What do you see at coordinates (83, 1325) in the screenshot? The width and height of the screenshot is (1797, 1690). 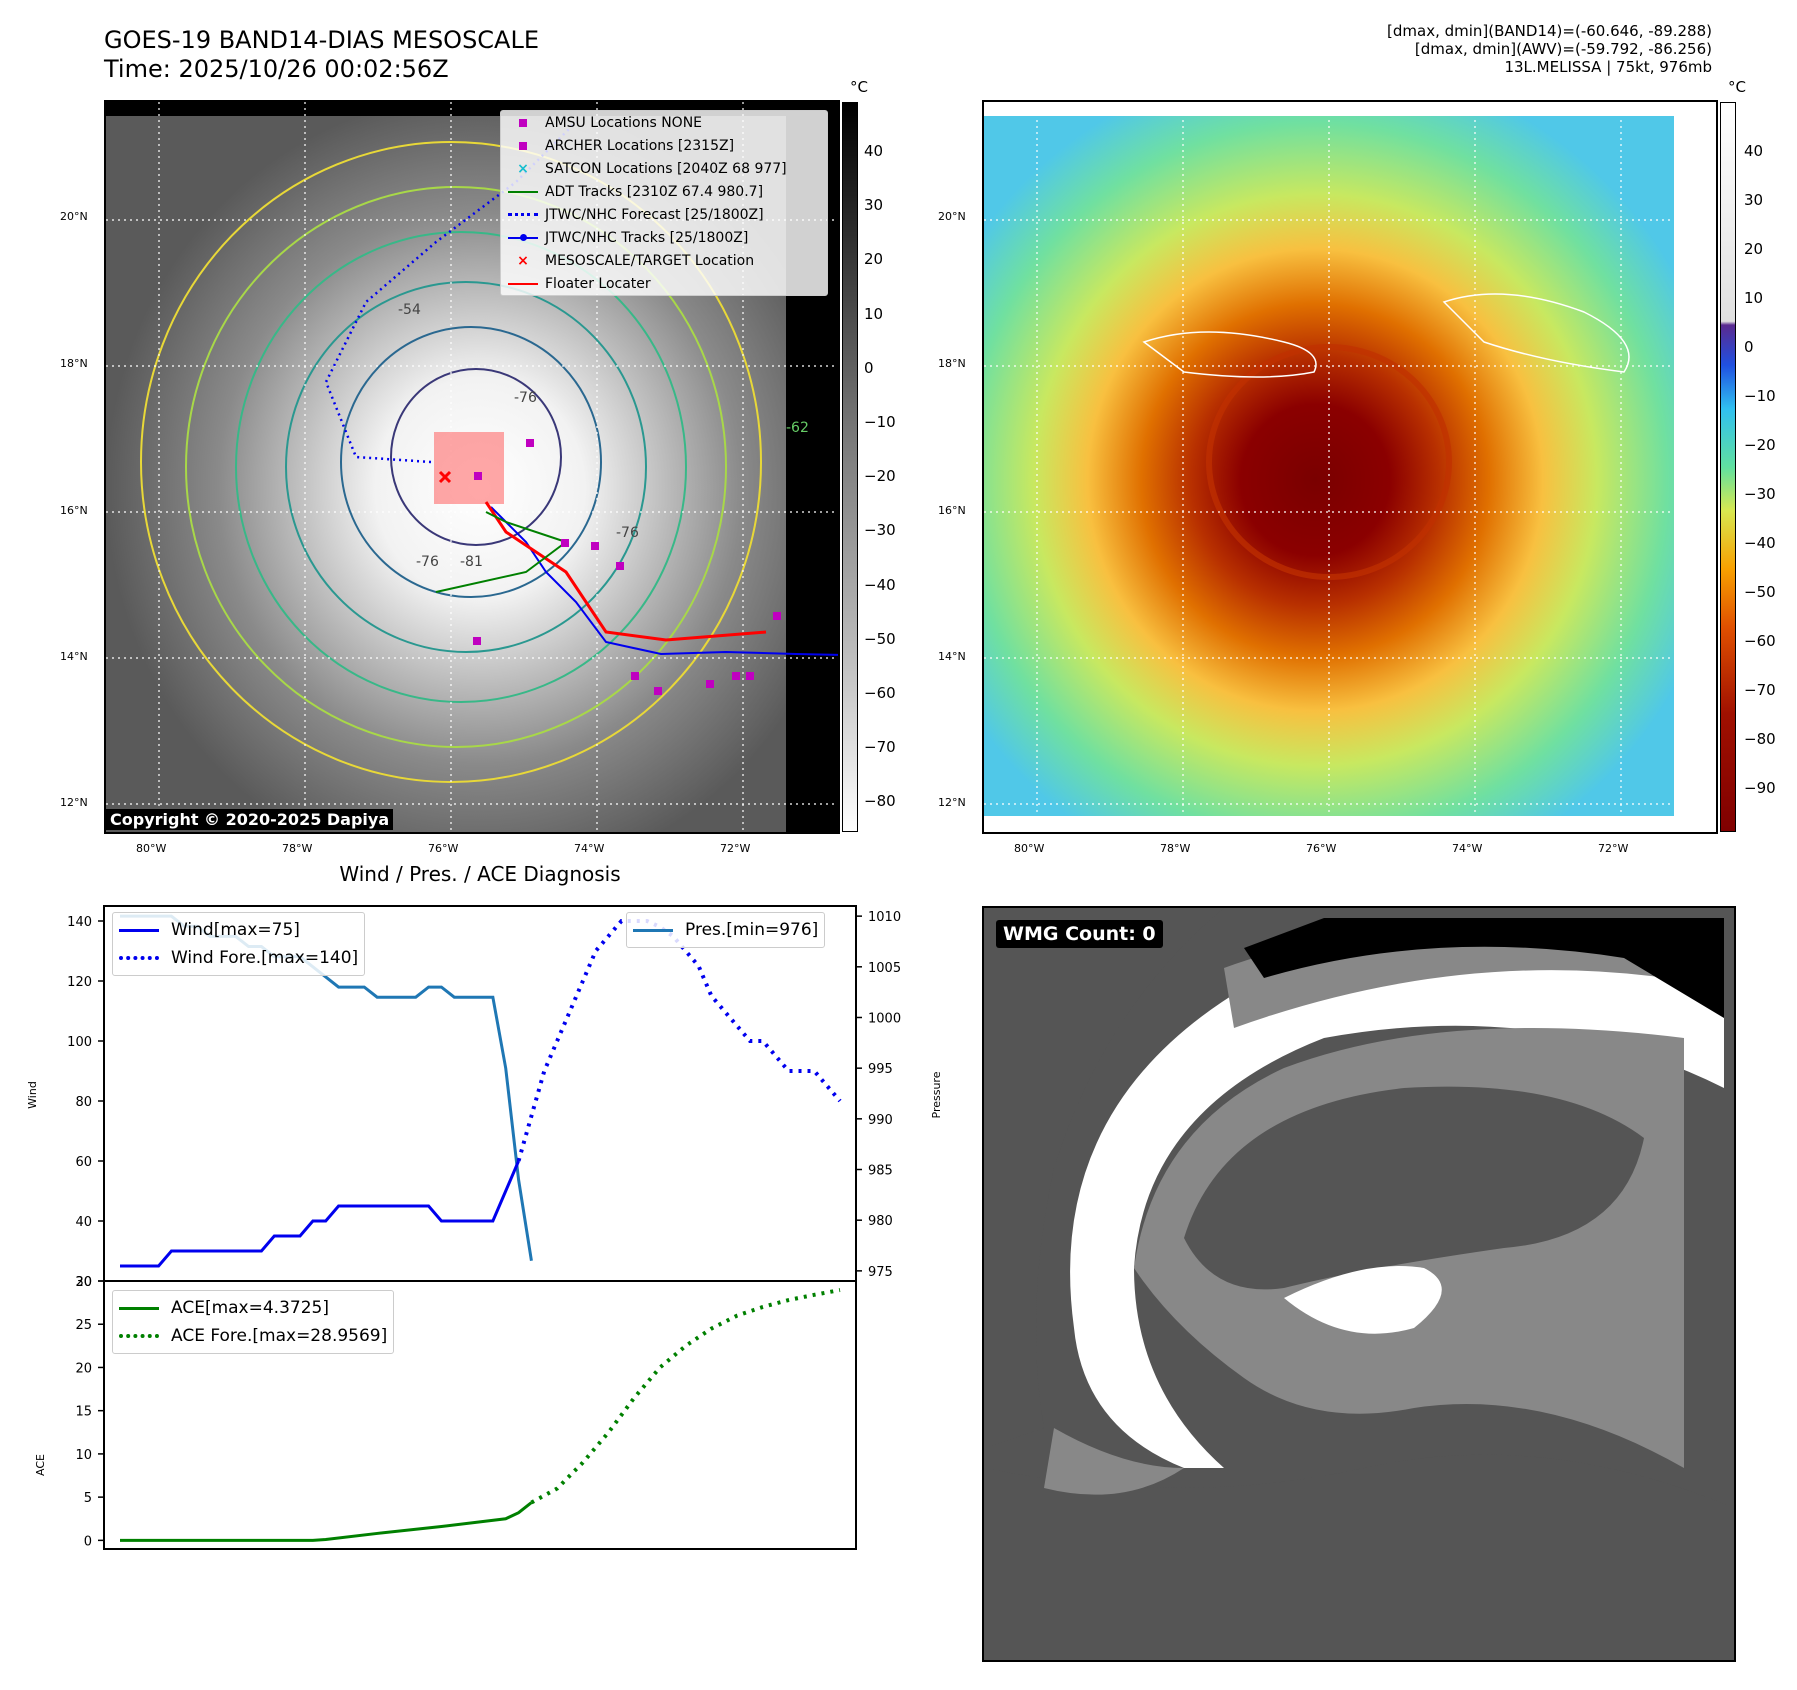 I see `ace-tick-label: 25` at bounding box center [83, 1325].